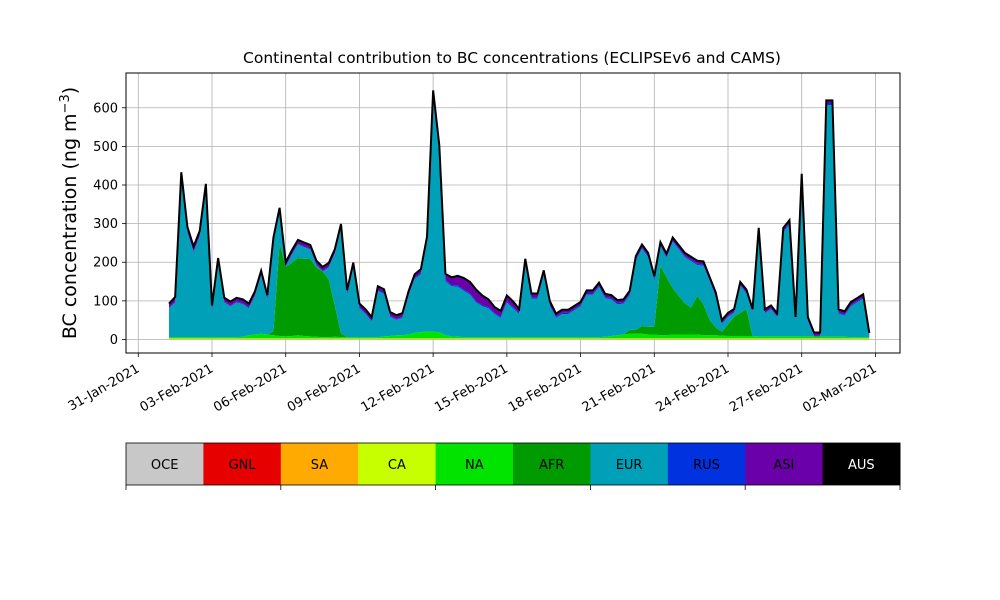 The height and width of the screenshot is (600, 1000). I want to click on colorbar-swatch-oce, so click(165, 464).